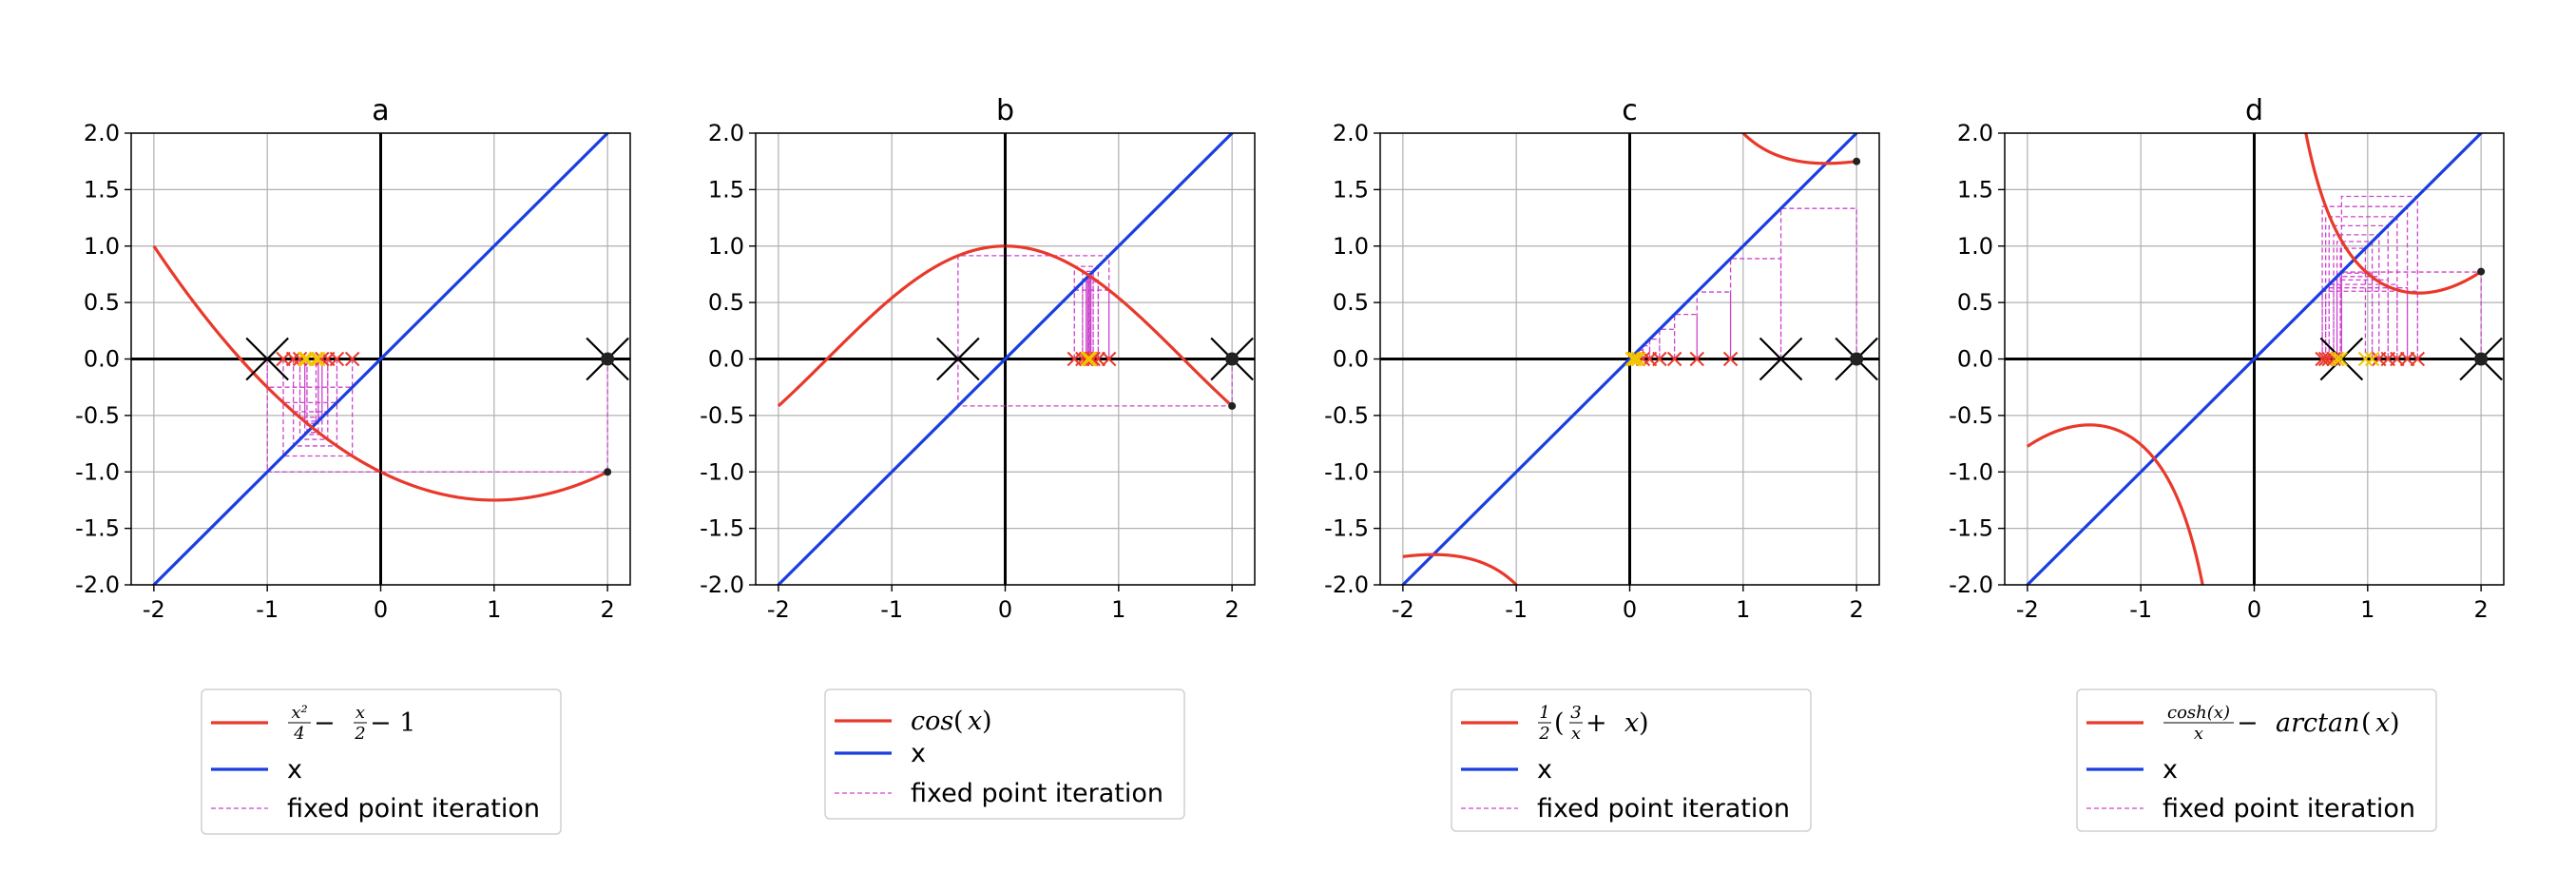  What do you see at coordinates (932, 722) in the screenshot?
I see `legend-math-italic: cos` at bounding box center [932, 722].